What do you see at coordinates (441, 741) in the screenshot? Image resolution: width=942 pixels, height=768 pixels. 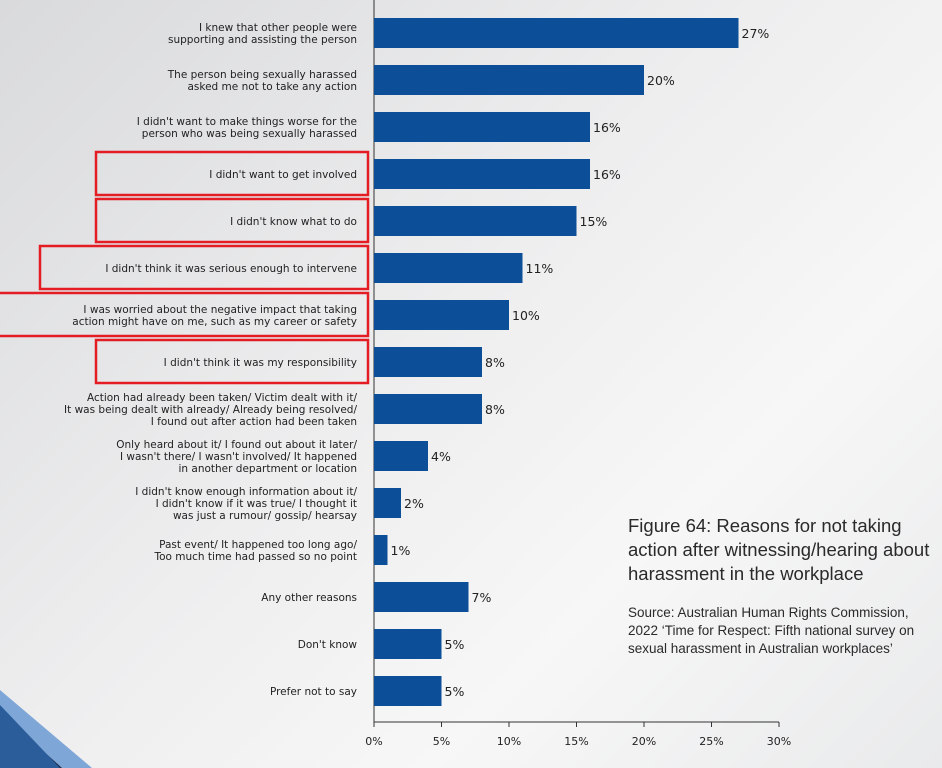 I see `x-tick-label: 5%` at bounding box center [441, 741].